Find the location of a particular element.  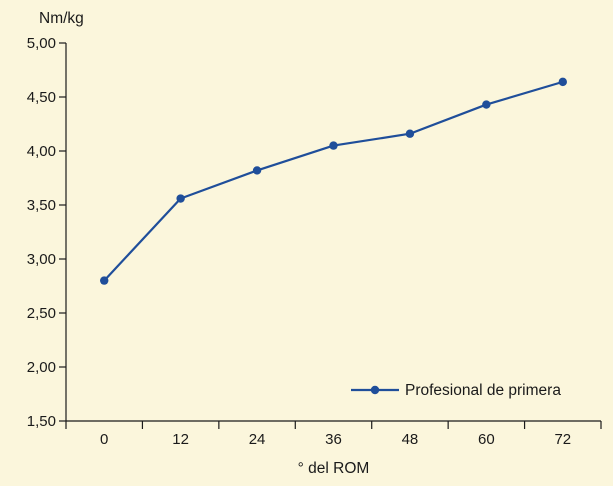

y-tick-label: 5,00 is located at coordinates (41, 43).